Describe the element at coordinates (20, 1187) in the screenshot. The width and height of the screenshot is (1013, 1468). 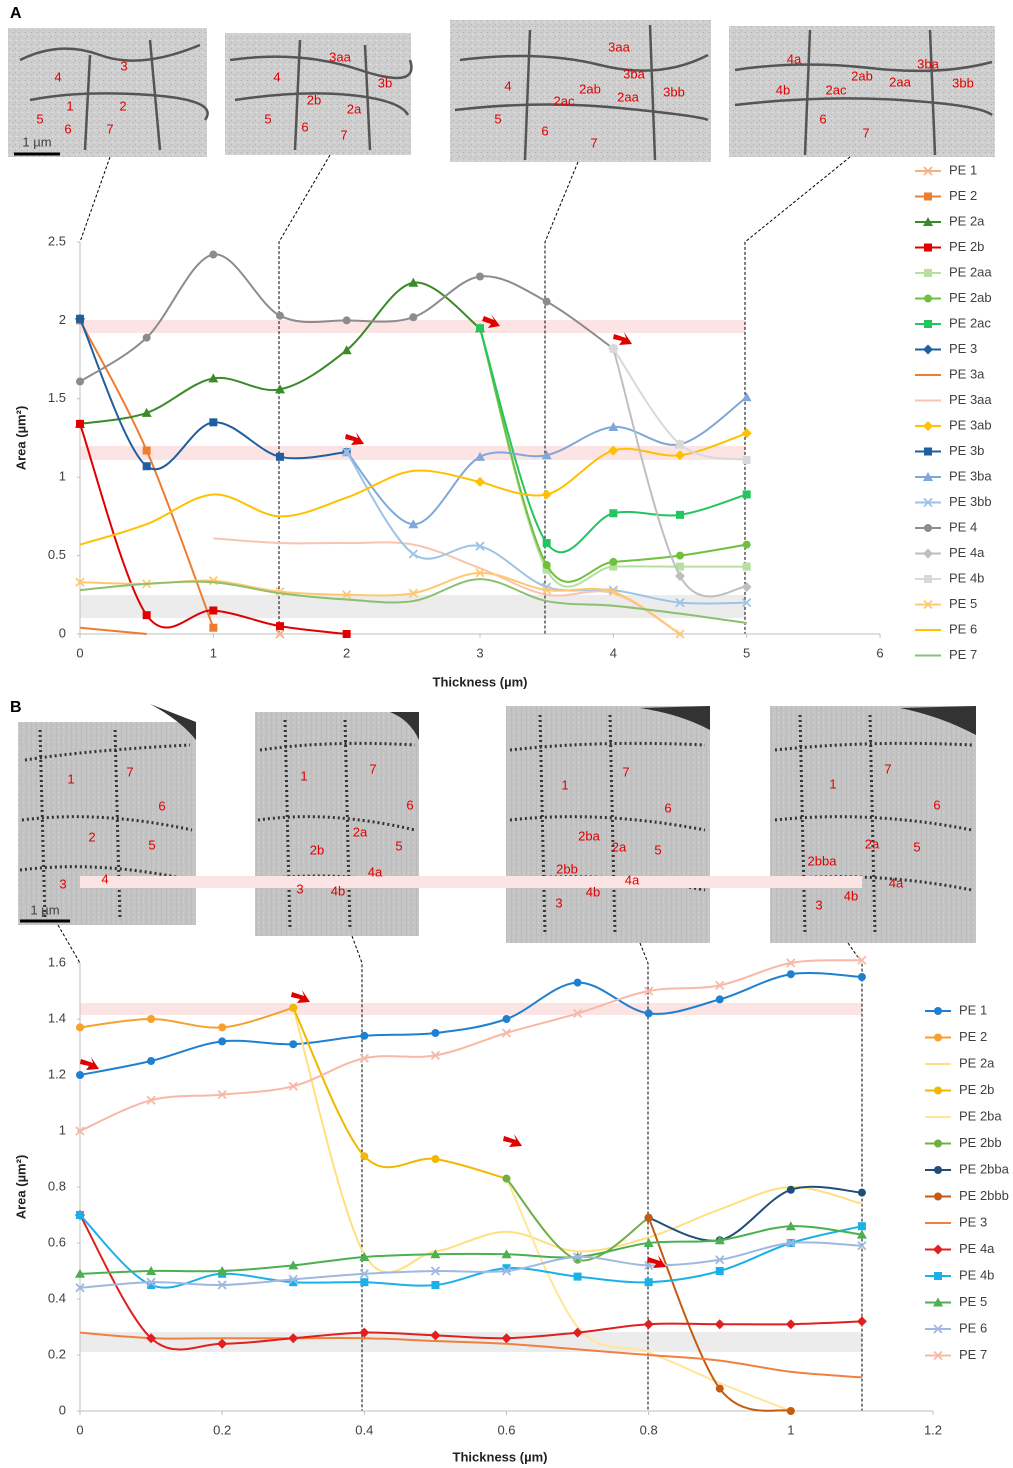
I see `y-axis-title: Area (µm²)` at that location.